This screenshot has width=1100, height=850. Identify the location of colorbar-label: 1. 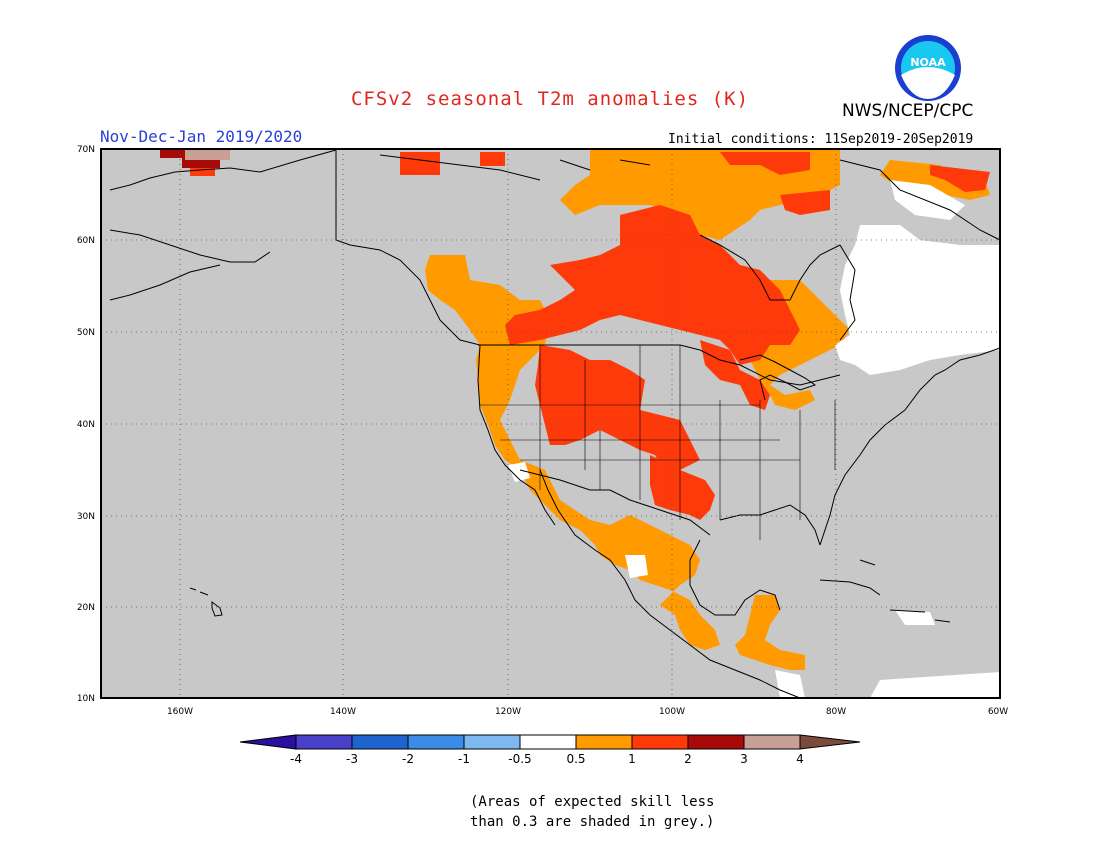
(632, 759).